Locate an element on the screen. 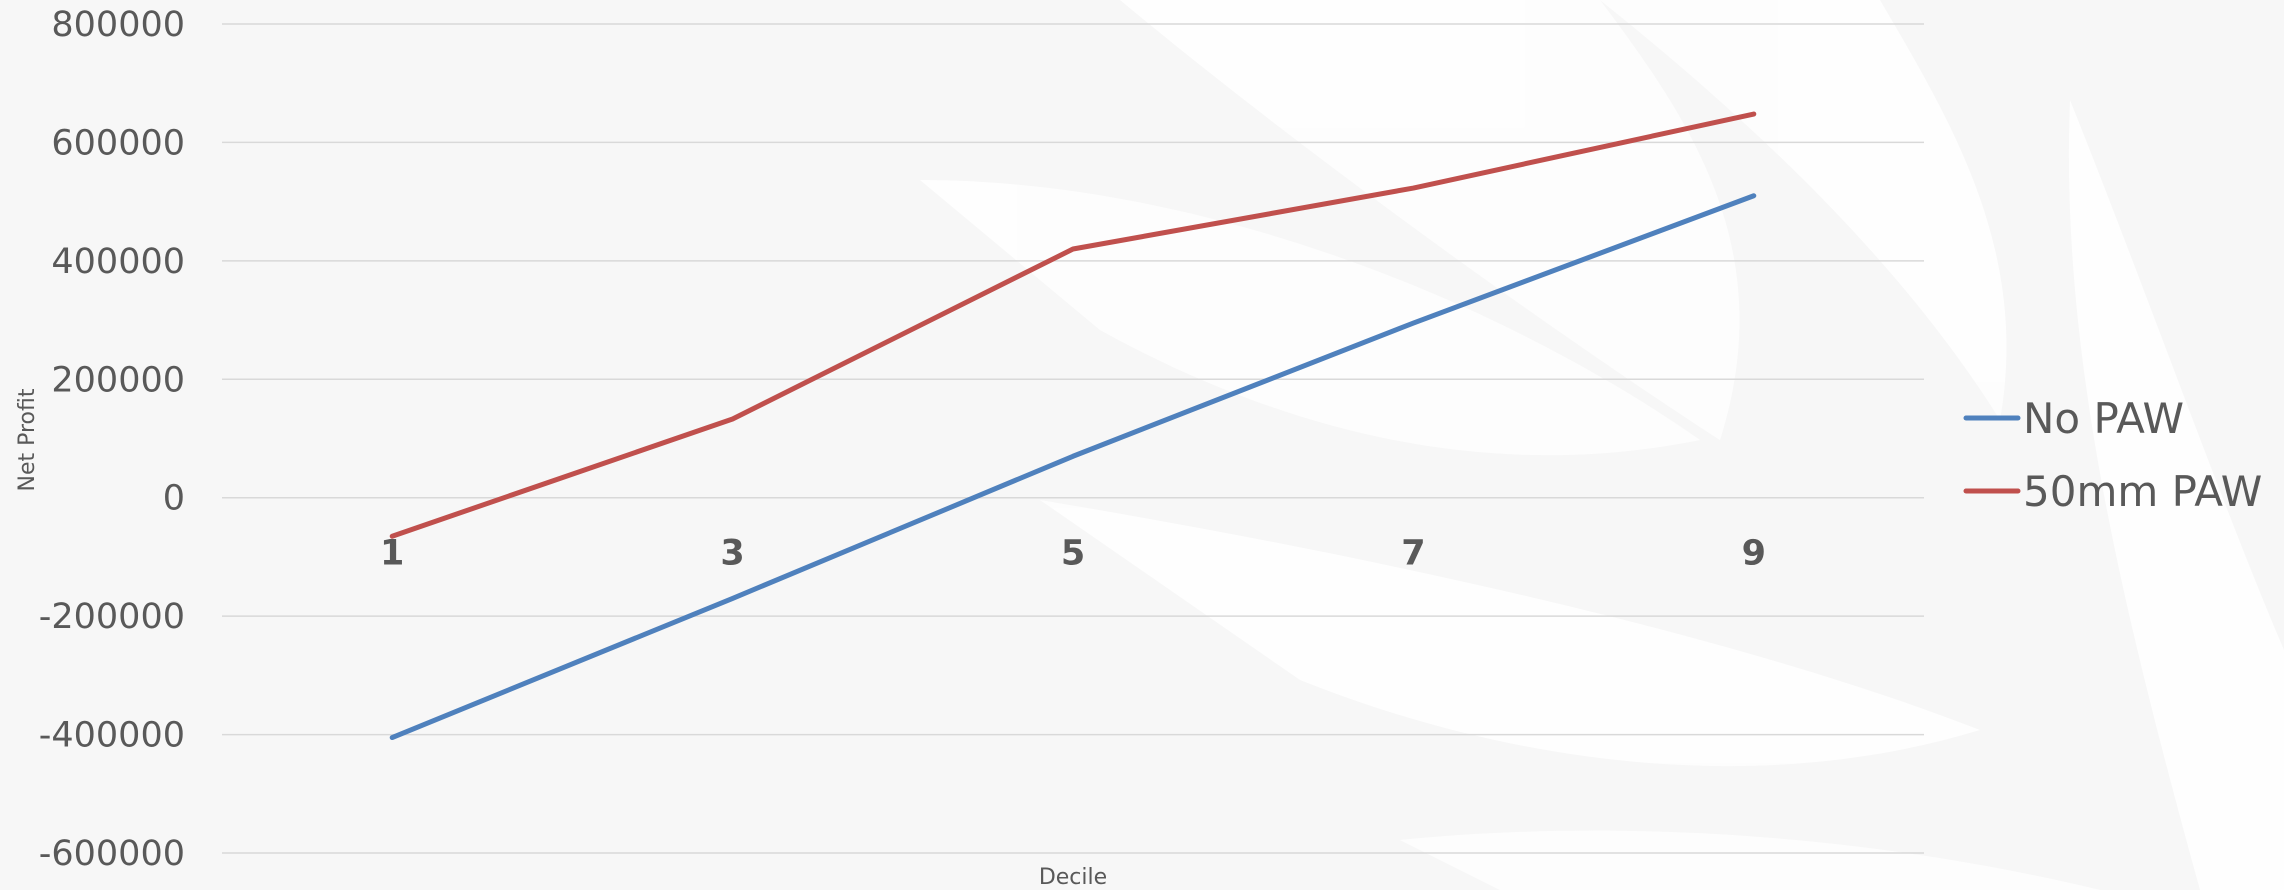 This screenshot has height=890, width=2284. y-tick-label: -400000 is located at coordinates (112, 736).